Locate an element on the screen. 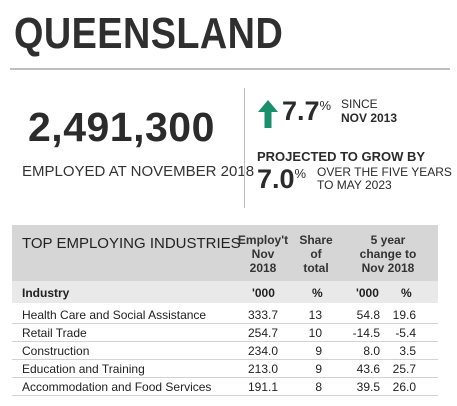  stat-divider is located at coordinates (244, 148).